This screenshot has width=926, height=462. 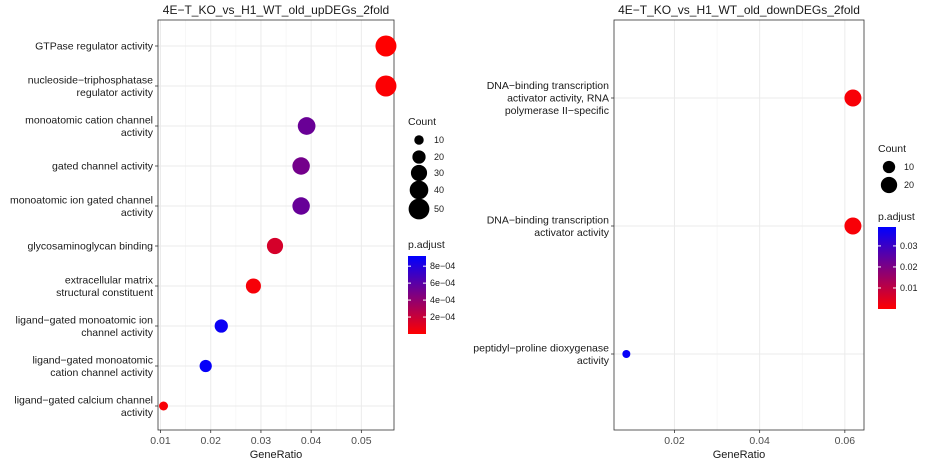 I want to click on chart-title: 4E−T_KO_vs_H1_WT_old_downDEGs_2fold, so click(x=739, y=10).